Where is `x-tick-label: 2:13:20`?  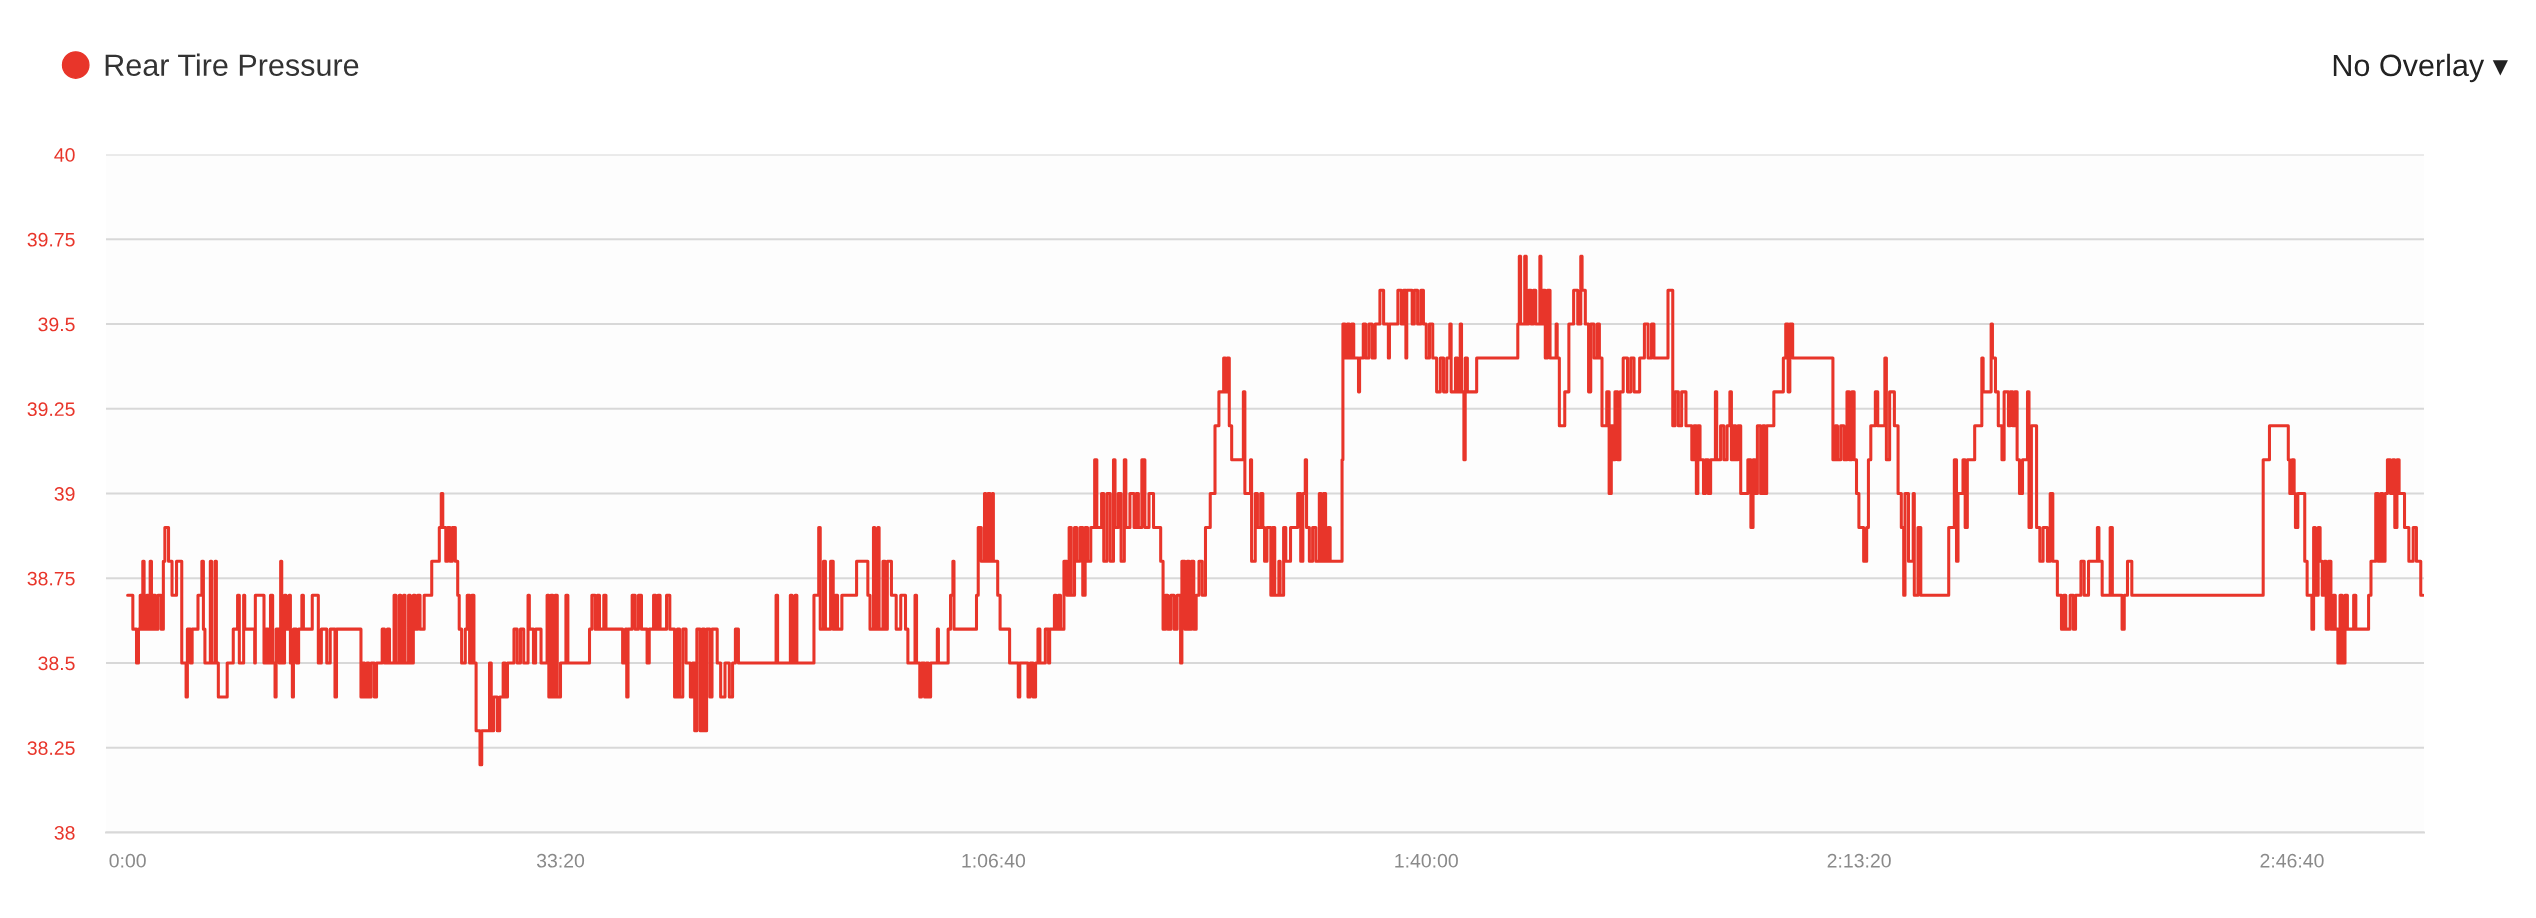
x-tick-label: 2:13:20 is located at coordinates (1859, 860).